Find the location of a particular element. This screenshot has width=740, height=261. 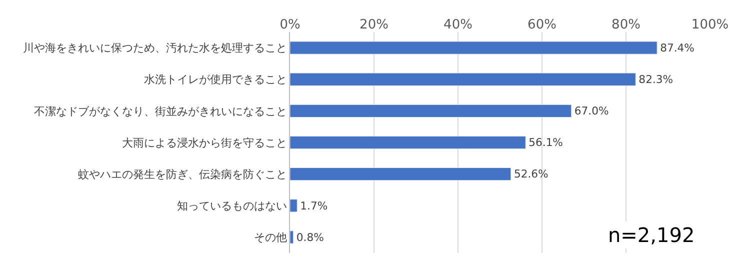

y-tick-label: その他 is located at coordinates (270, 237).